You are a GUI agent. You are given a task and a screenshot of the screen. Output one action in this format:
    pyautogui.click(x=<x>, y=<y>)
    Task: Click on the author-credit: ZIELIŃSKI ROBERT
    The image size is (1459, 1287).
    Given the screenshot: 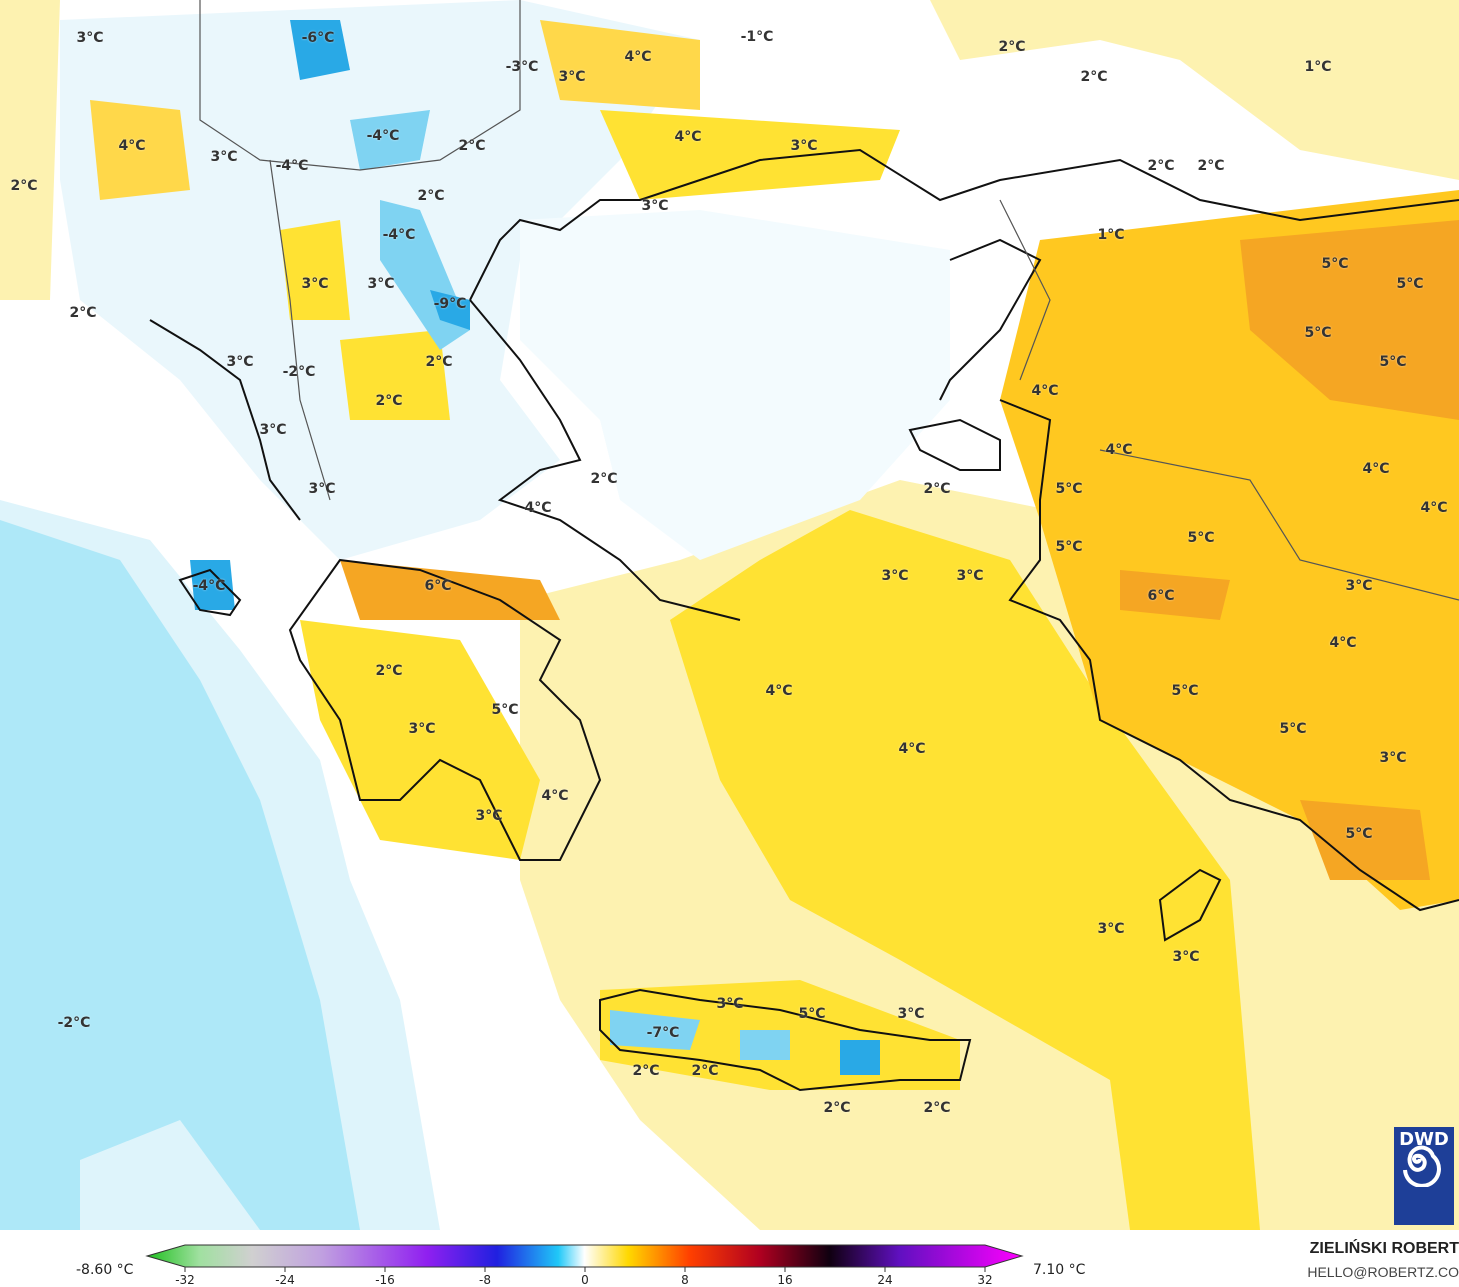 What is the action you would take?
    pyautogui.click(x=1384, y=1248)
    